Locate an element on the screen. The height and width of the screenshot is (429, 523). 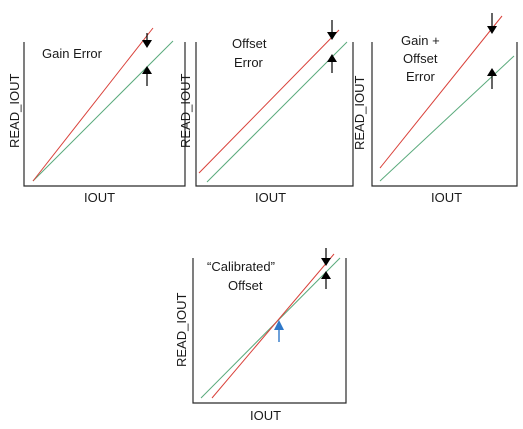
panel-title-line-1: “Calibrated” is located at coordinates (241, 266).